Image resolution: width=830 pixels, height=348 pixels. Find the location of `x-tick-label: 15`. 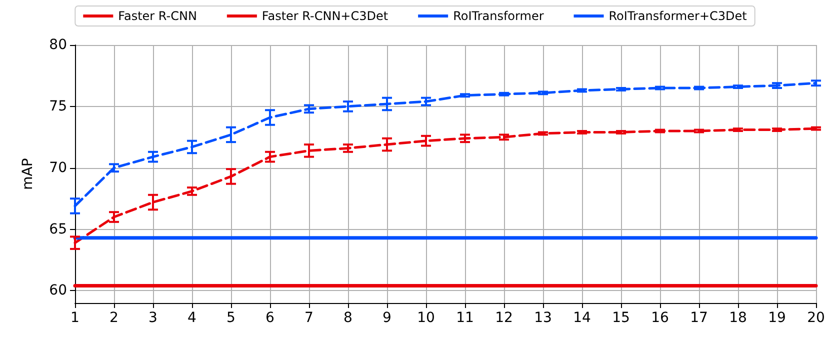

x-tick-label: 15 is located at coordinates (621, 318).